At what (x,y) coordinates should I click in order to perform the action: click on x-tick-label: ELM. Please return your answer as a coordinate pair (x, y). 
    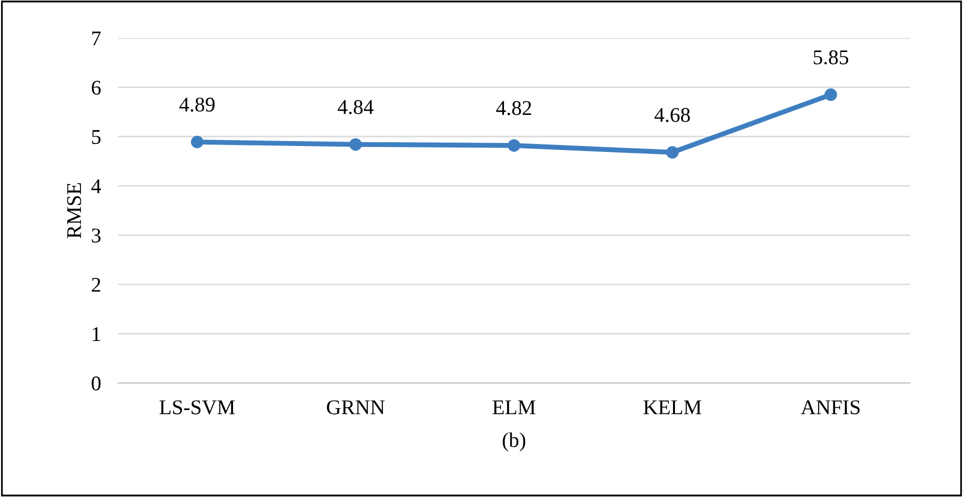
    Looking at the image, I should click on (514, 407).